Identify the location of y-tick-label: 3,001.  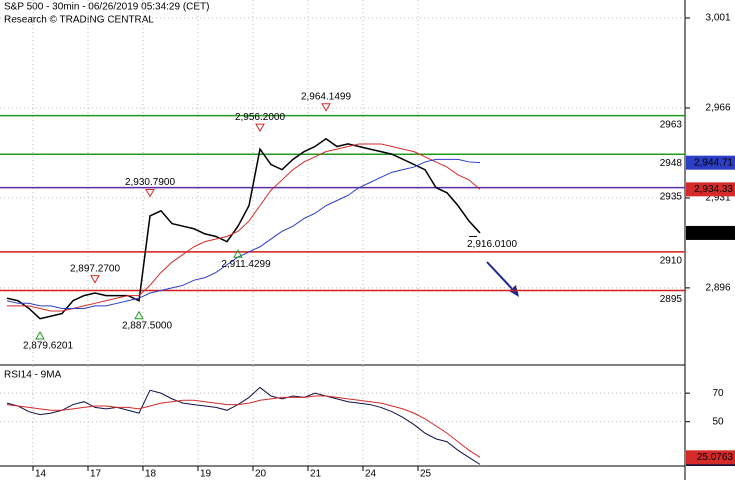
(717, 18).